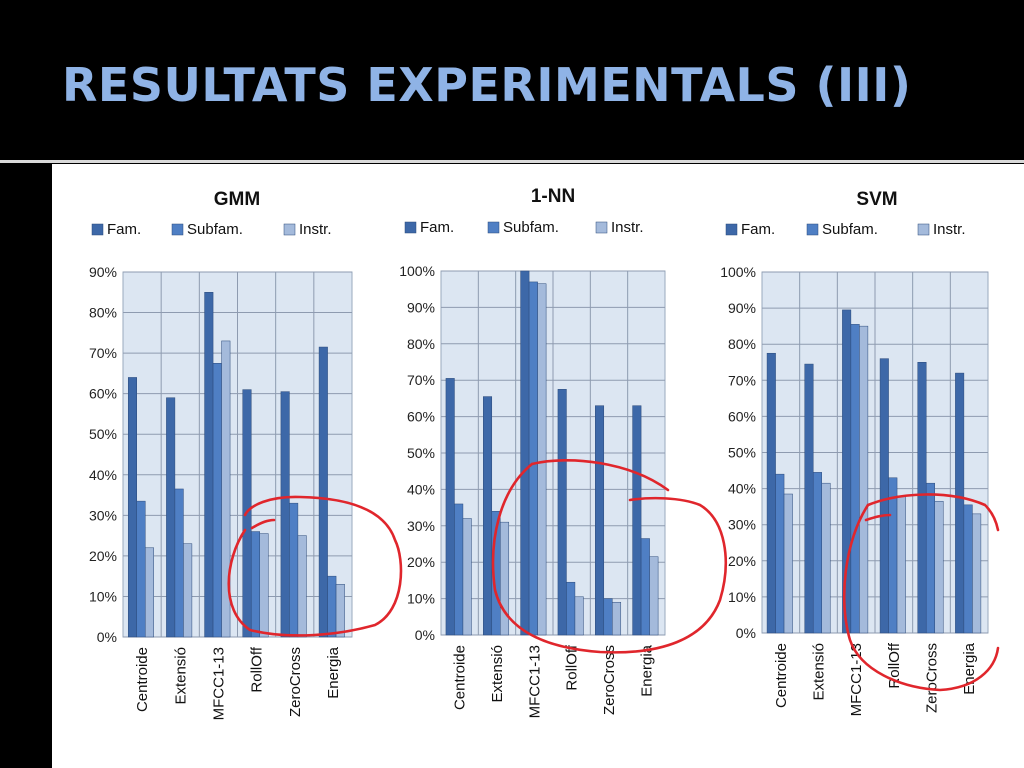 Image resolution: width=1024 pixels, height=768 pixels. Describe the element at coordinates (512, 161) in the screenshot. I see `title-divider` at that location.